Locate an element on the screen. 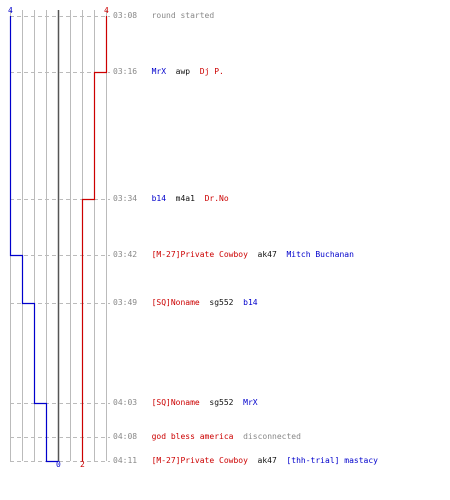 The width and height of the screenshot is (450, 500). victim-name: Dr.No is located at coordinates (216, 198).